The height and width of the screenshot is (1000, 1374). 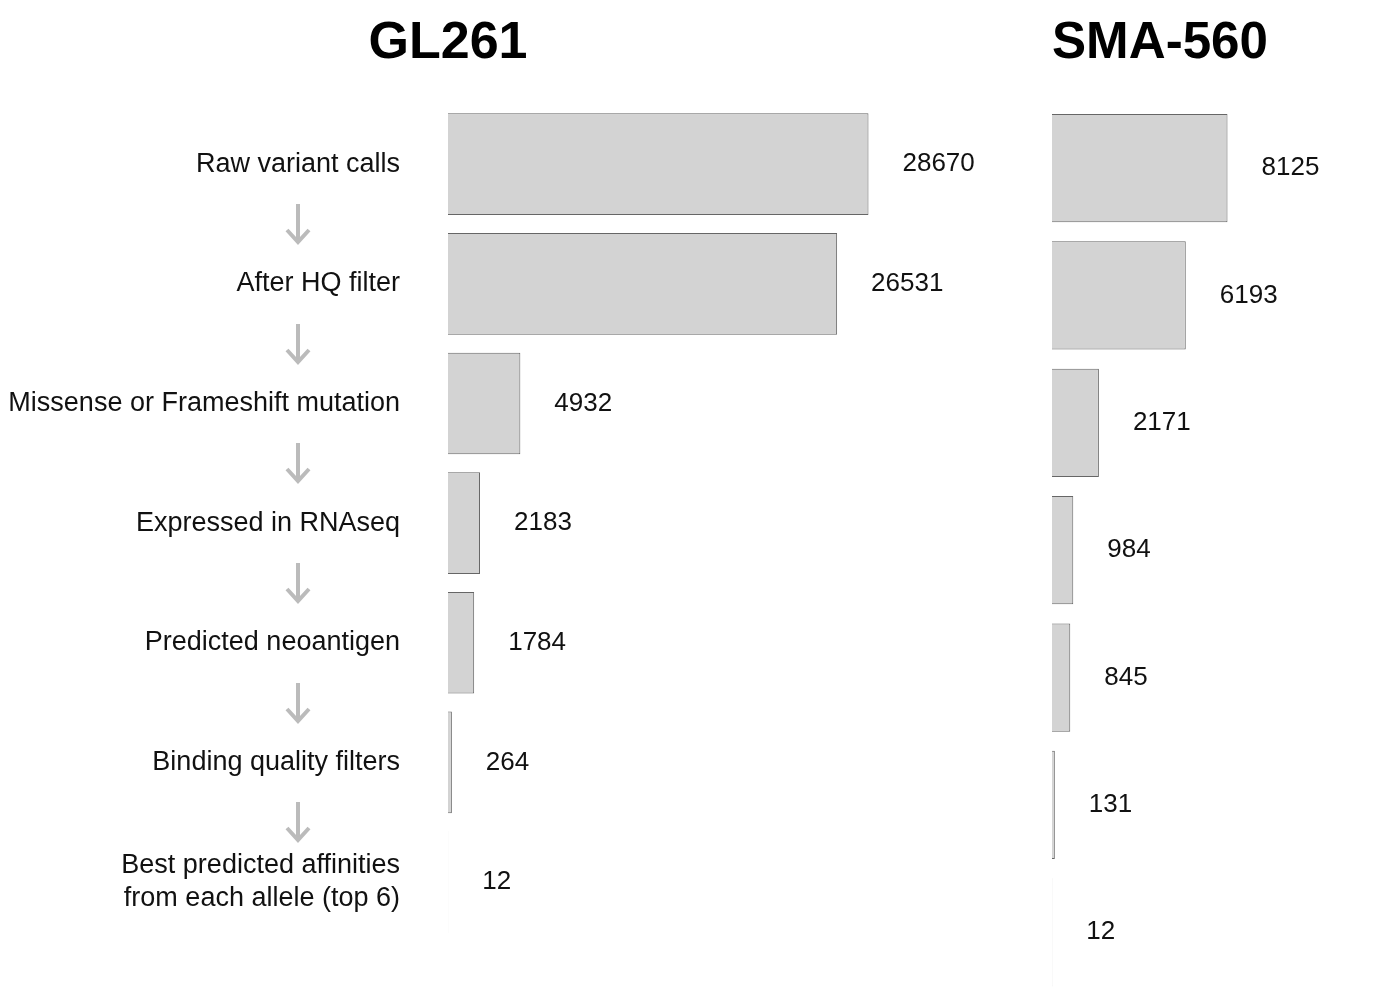 What do you see at coordinates (543, 521) in the screenshot?
I see `data-label: 2183` at bounding box center [543, 521].